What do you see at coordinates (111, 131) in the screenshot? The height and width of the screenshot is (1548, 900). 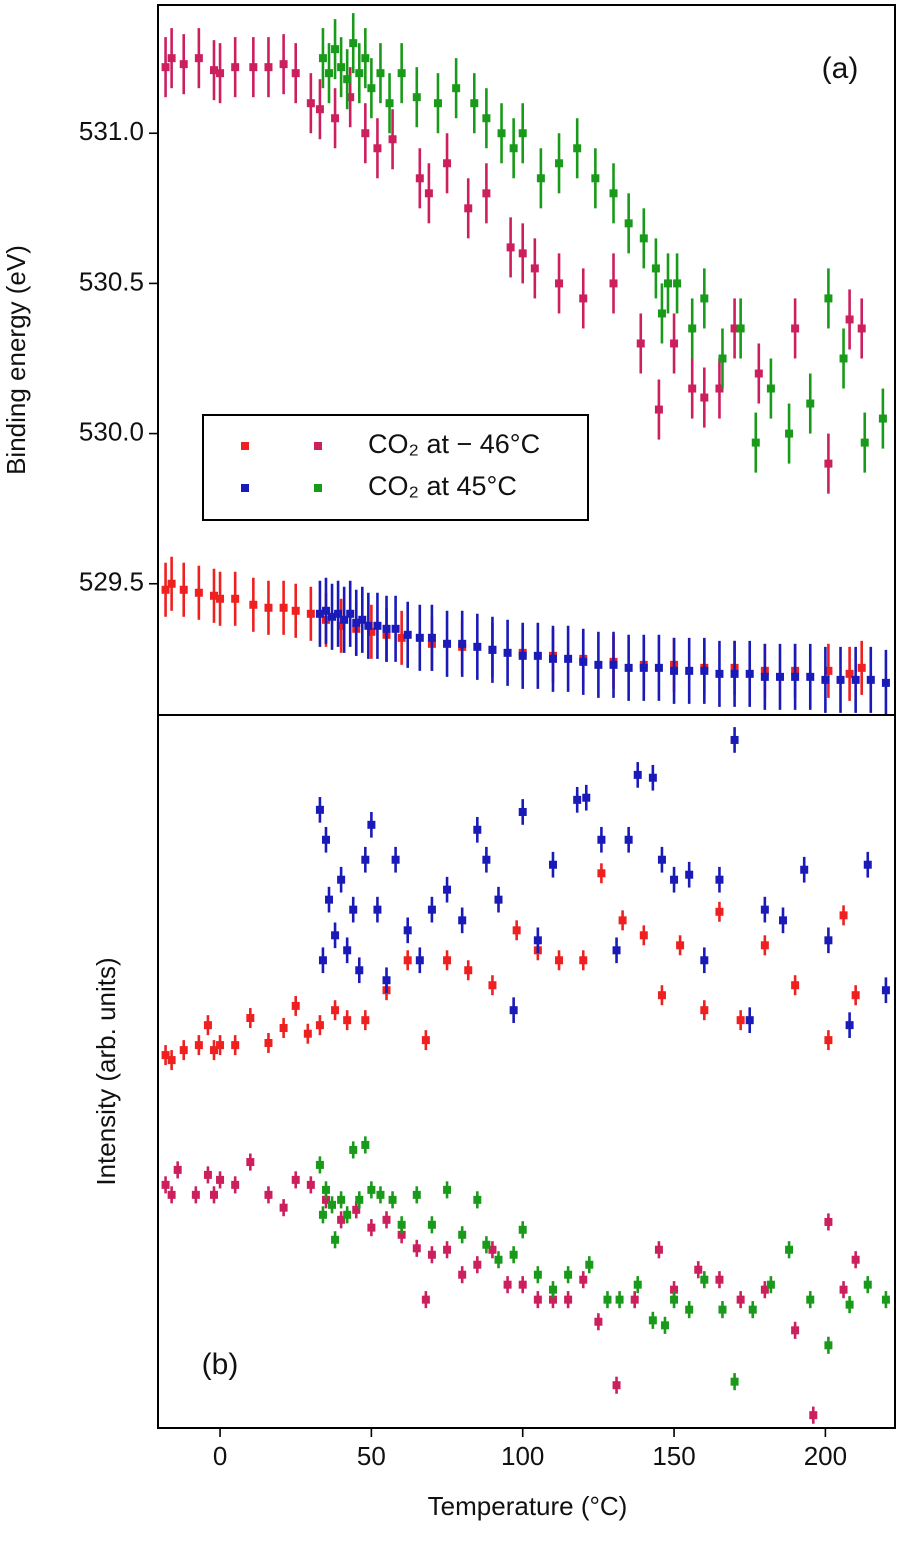 I see `y-tick-label: 531.0` at bounding box center [111, 131].